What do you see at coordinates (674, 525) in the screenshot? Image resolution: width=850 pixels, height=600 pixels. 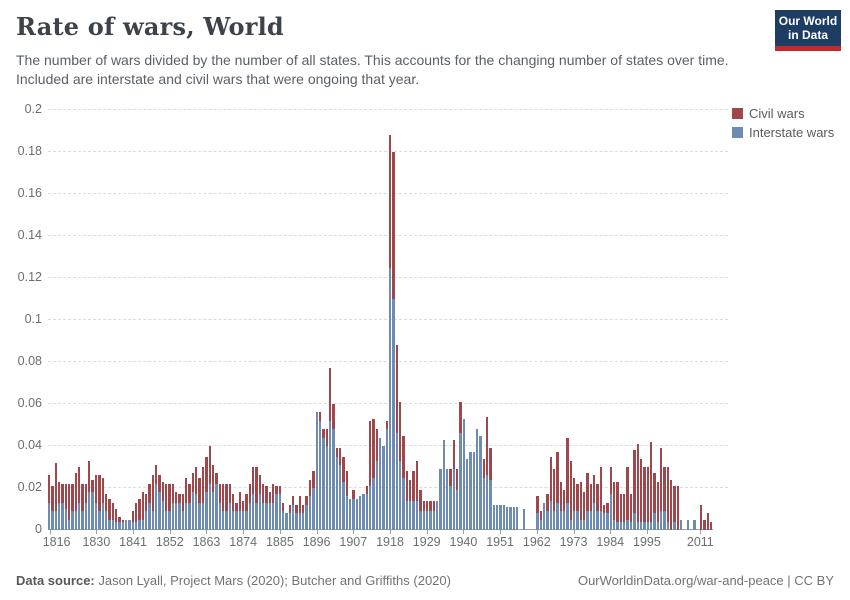 I see `interstate-wars-segment-2003` at bounding box center [674, 525].